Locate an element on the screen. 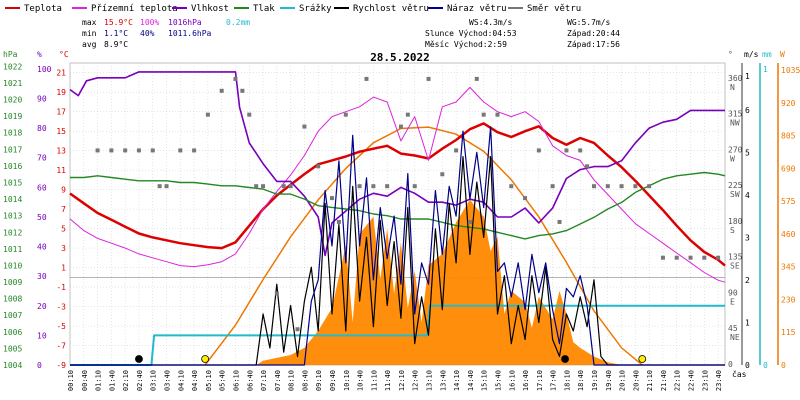 The height and width of the screenshot is (400, 800). radiation-tick: 345 is located at coordinates (788, 267).